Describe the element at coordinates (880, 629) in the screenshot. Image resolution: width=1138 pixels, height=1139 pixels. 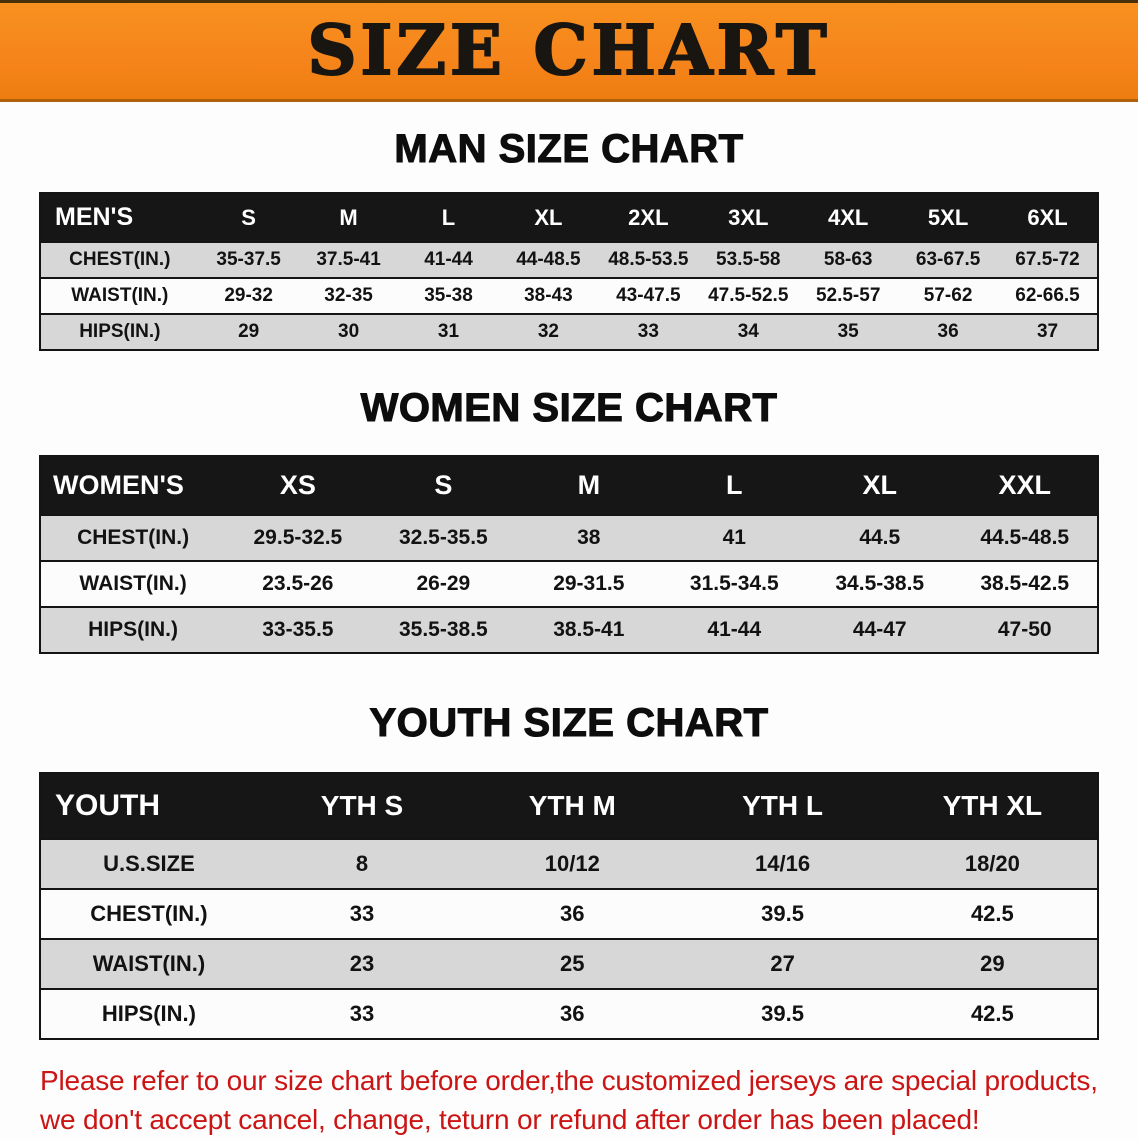
I see `value-cell: 44-47` at that location.